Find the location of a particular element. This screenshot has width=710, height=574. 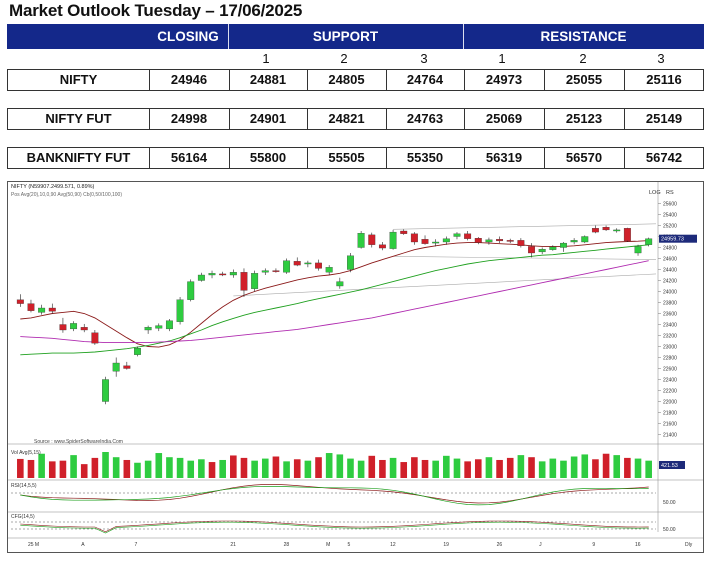

support-trendline is located at coordinates (445, 285).